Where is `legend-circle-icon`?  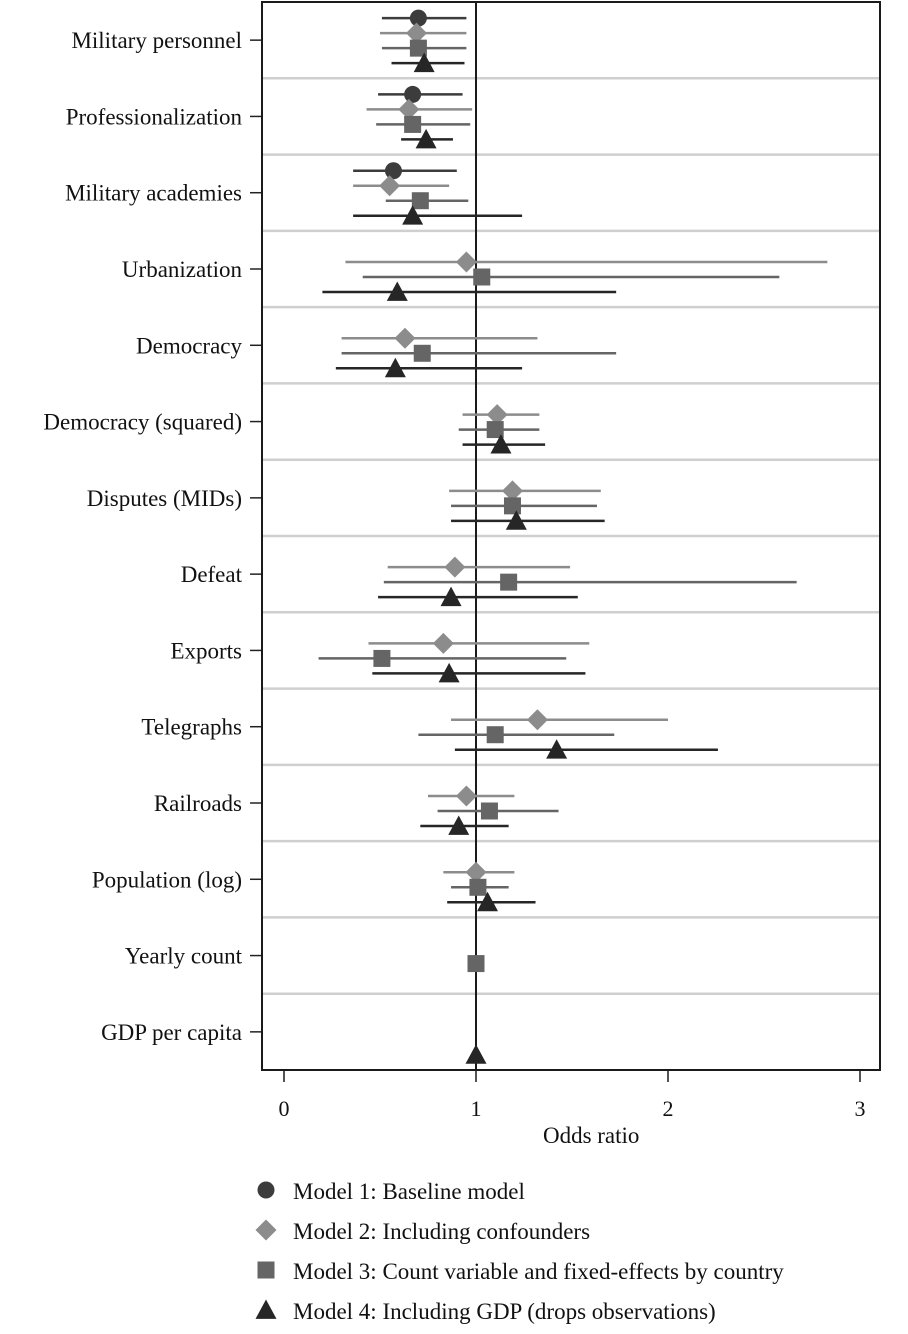
legend-circle-icon is located at coordinates (266, 1190).